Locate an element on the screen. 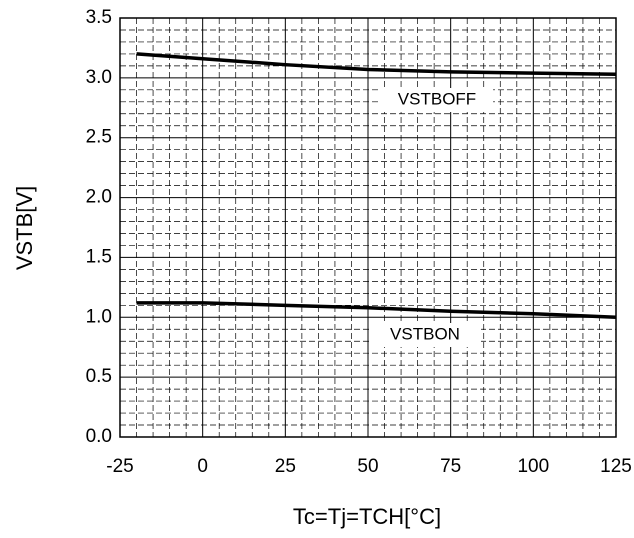 The width and height of the screenshot is (634, 538). x-tick-label: 0 is located at coordinates (202, 466).